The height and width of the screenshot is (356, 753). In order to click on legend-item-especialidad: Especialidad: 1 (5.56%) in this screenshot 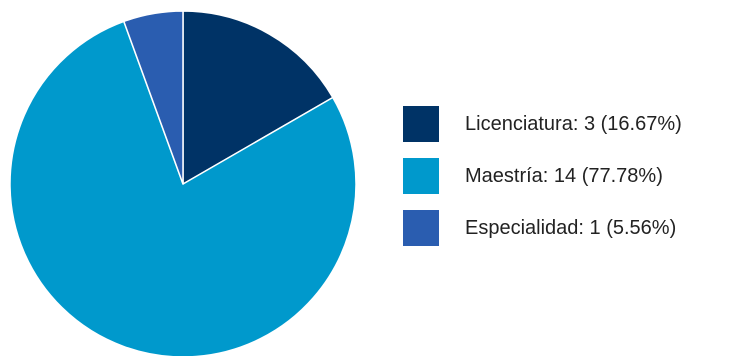, I will do `click(578, 228)`.